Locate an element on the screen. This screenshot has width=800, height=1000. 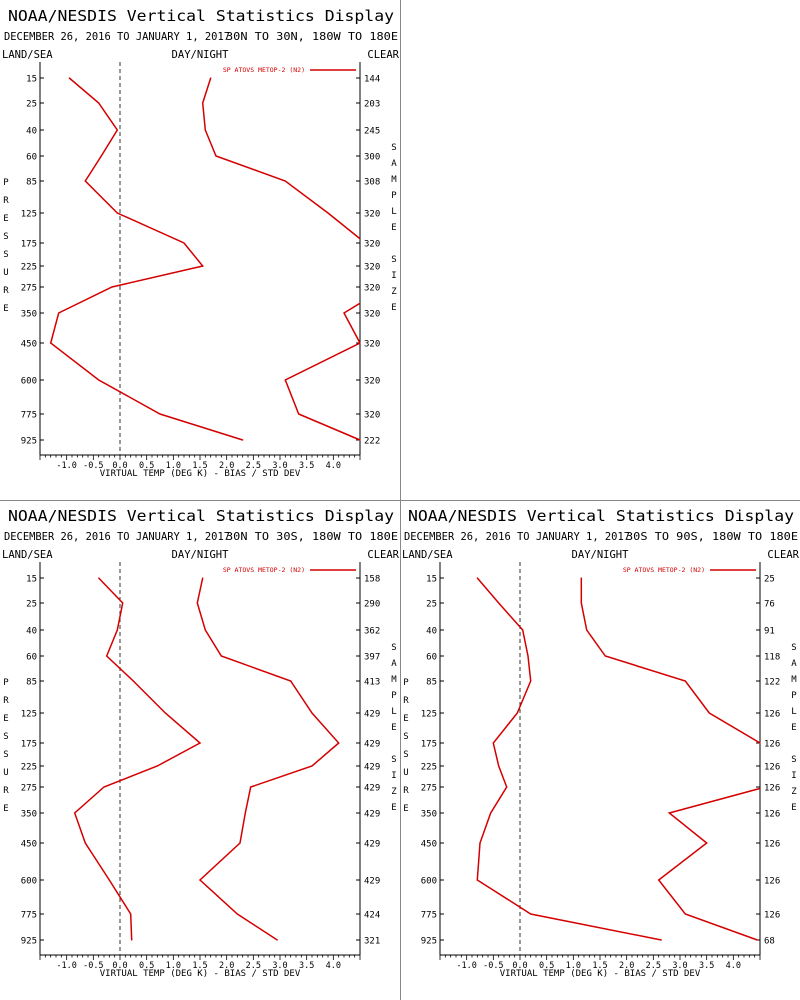
sample-size-label: 362 is located at coordinates (372, 632).